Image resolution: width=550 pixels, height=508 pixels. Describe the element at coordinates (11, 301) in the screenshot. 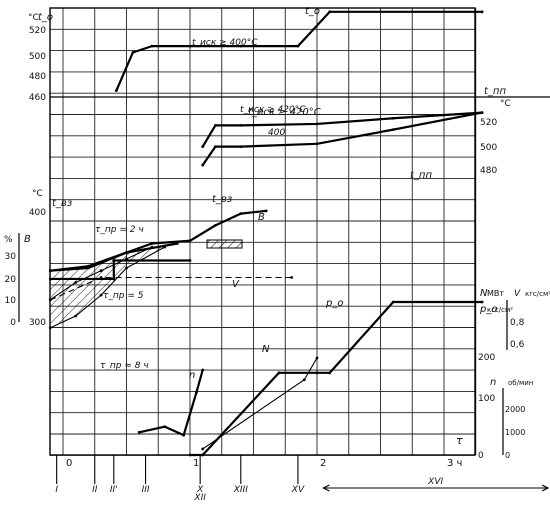

I see `left-tick-B-2: 10` at that location.